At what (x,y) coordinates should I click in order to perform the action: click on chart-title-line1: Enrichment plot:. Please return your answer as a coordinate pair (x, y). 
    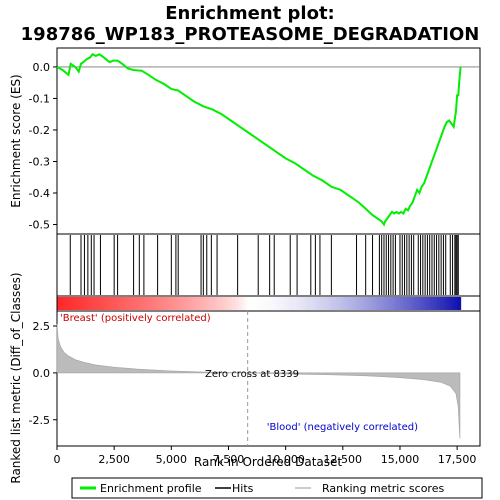
    Looking at the image, I should click on (250, 13).